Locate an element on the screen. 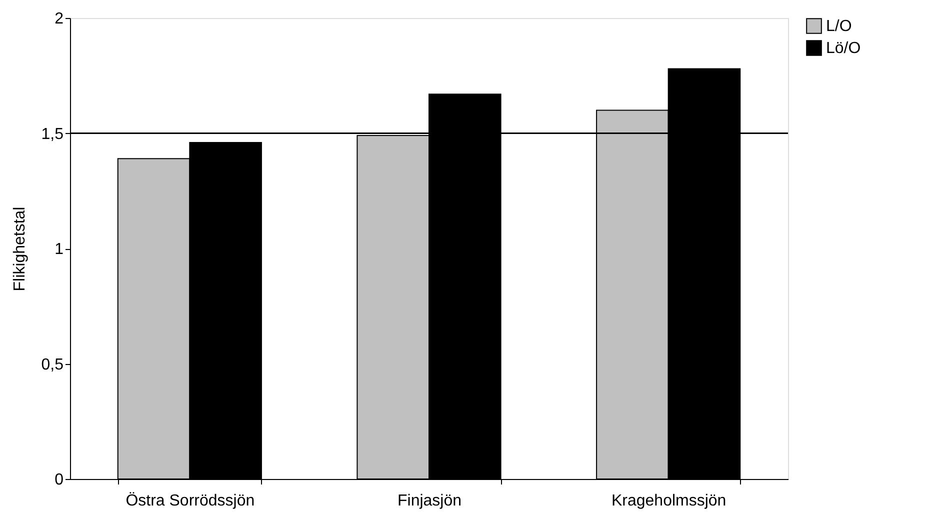 The height and width of the screenshot is (532, 927). x-tick-label: Östra Sorrödssjön is located at coordinates (190, 501).